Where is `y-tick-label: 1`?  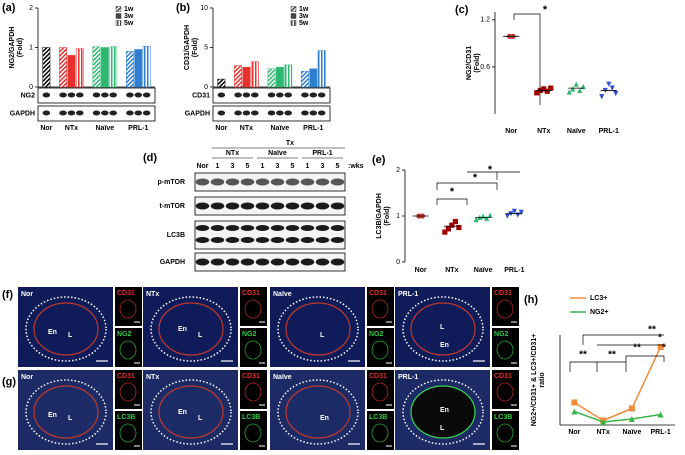
y-tick-label: 1 is located at coordinates (398, 216).